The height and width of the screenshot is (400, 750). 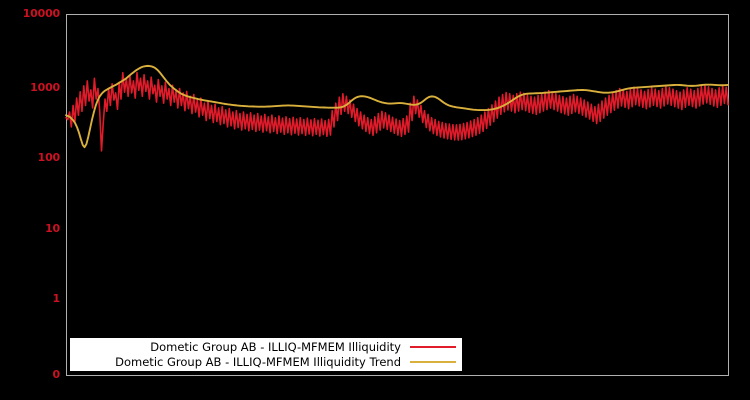 I want to click on y-axis-tick-label: 1000, so click(x=45, y=87).